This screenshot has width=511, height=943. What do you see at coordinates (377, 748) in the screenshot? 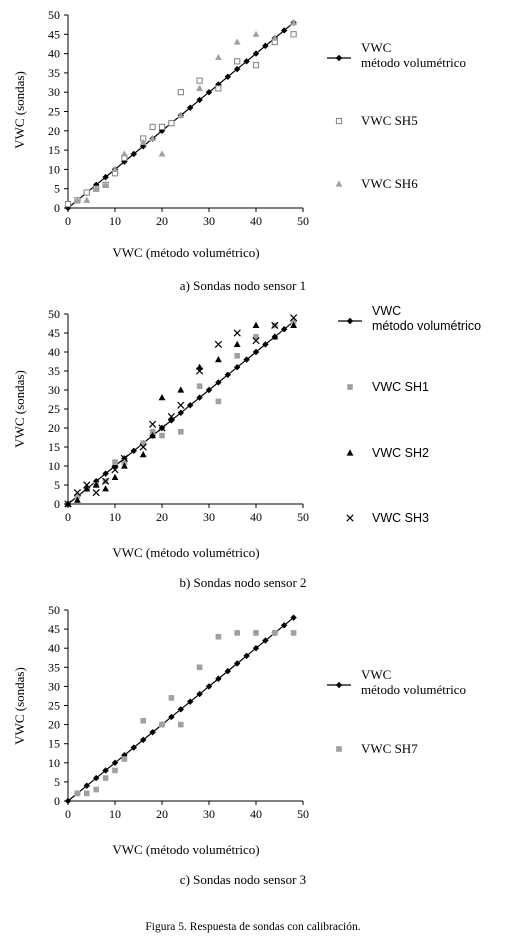
I see `legend-entry: VWC SH7` at bounding box center [377, 748].